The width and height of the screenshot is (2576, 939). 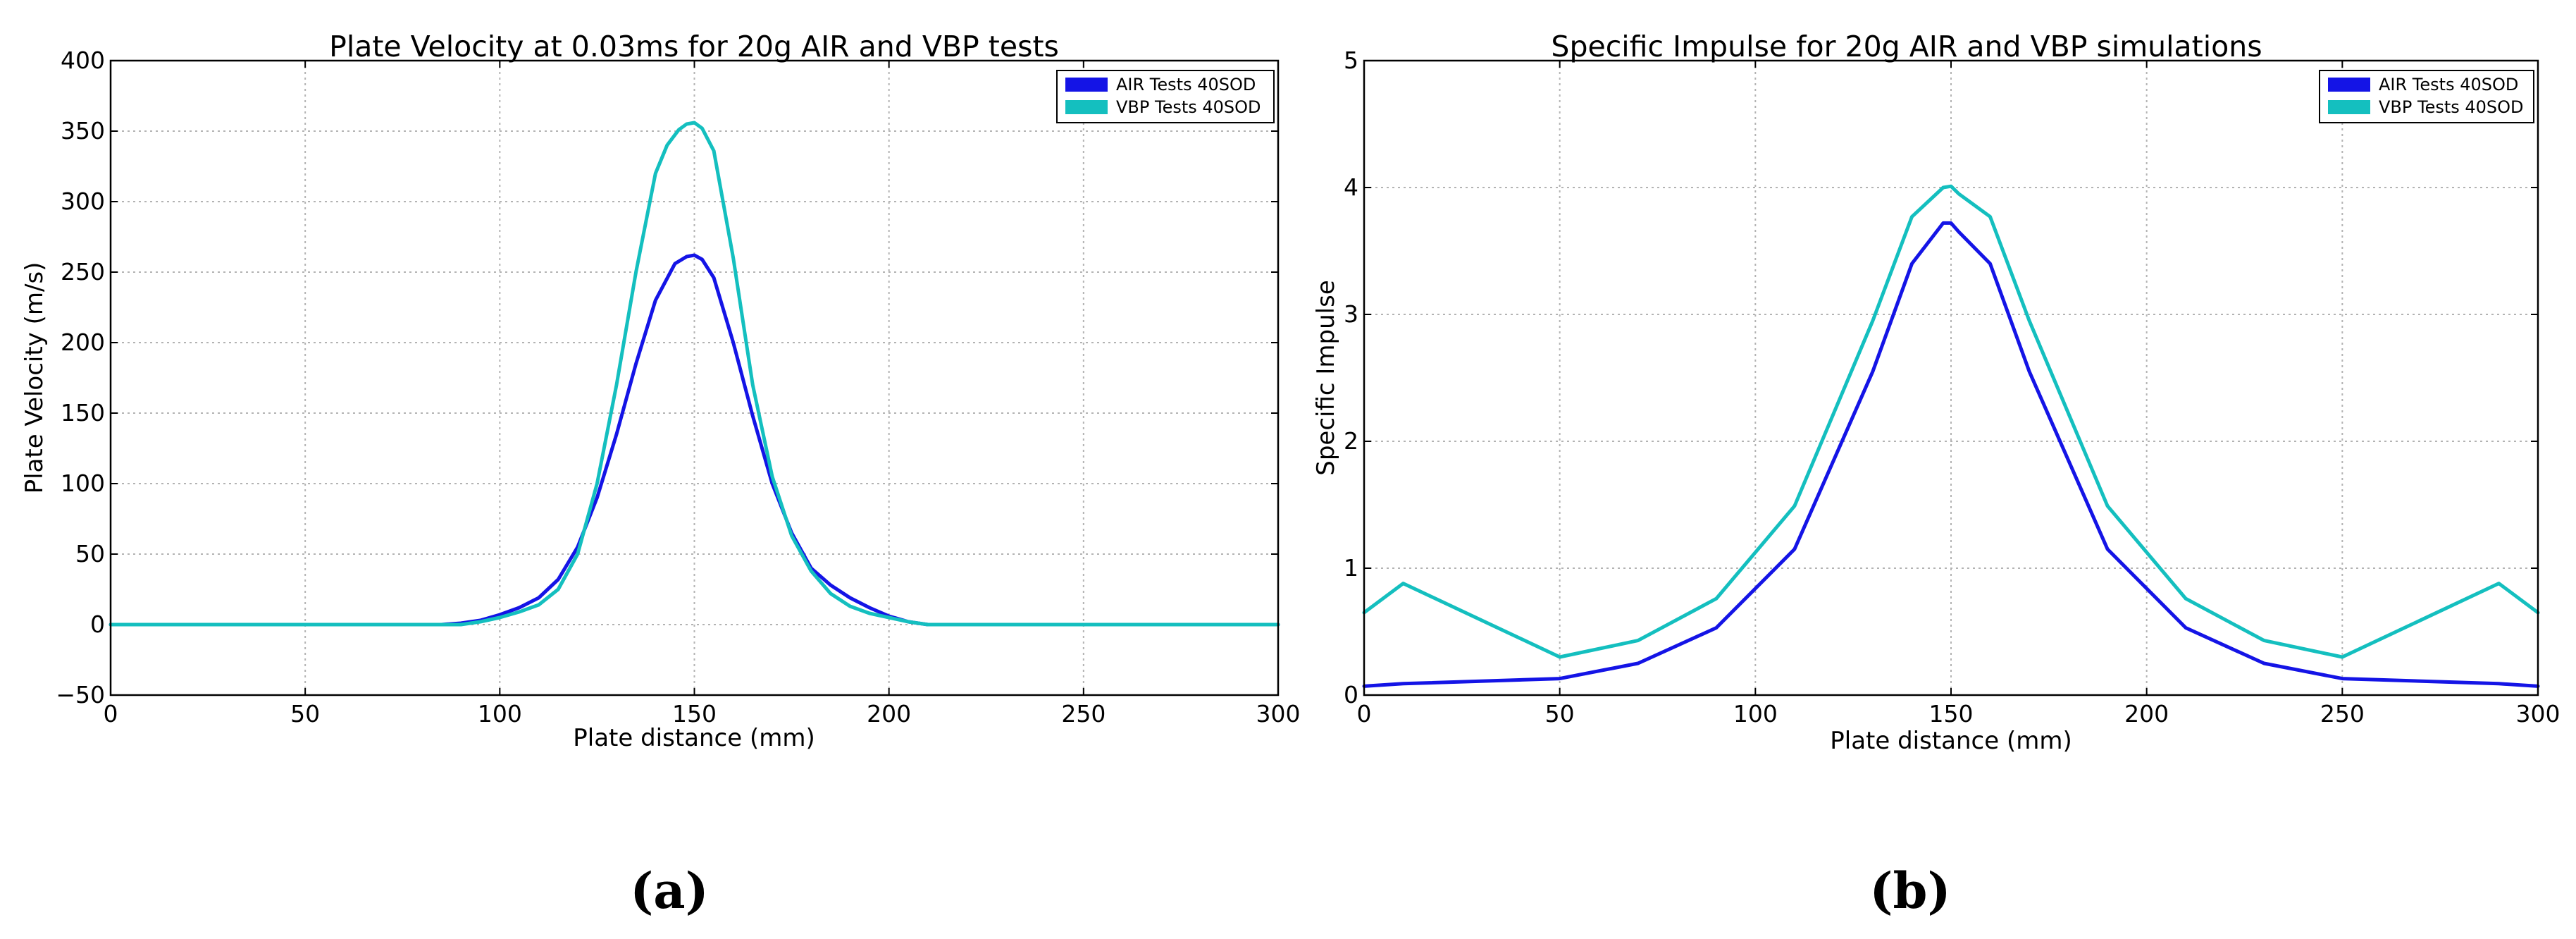 I want to click on chart-a-x-tick-label: 150, so click(x=694, y=714).